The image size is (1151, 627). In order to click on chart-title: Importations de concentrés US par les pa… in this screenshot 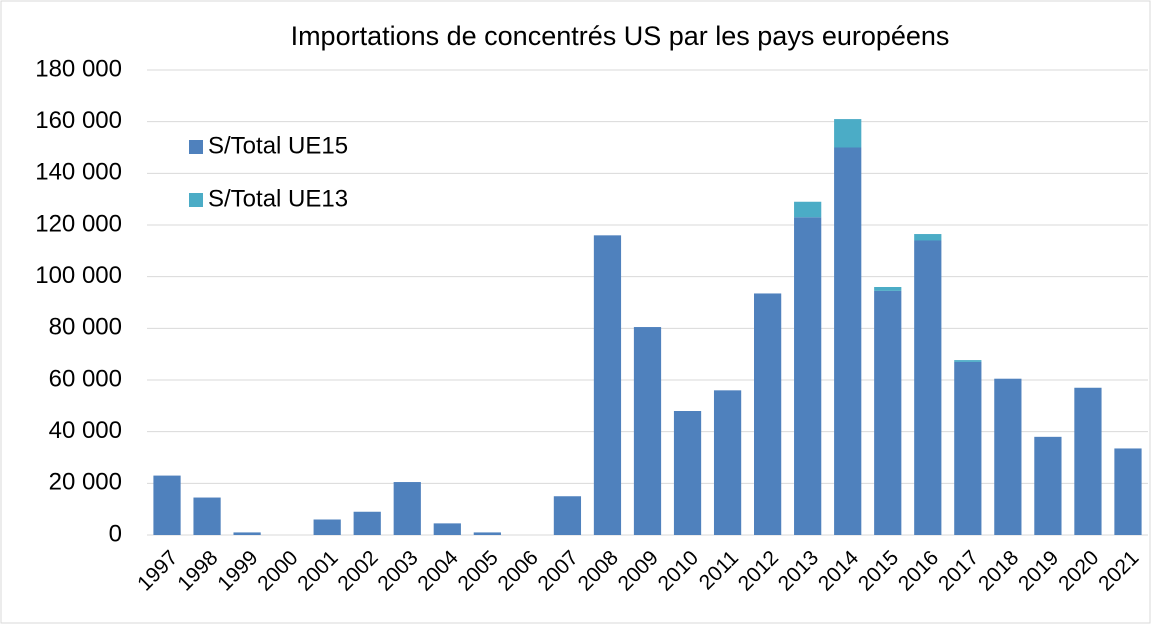, I will do `click(620, 36)`.